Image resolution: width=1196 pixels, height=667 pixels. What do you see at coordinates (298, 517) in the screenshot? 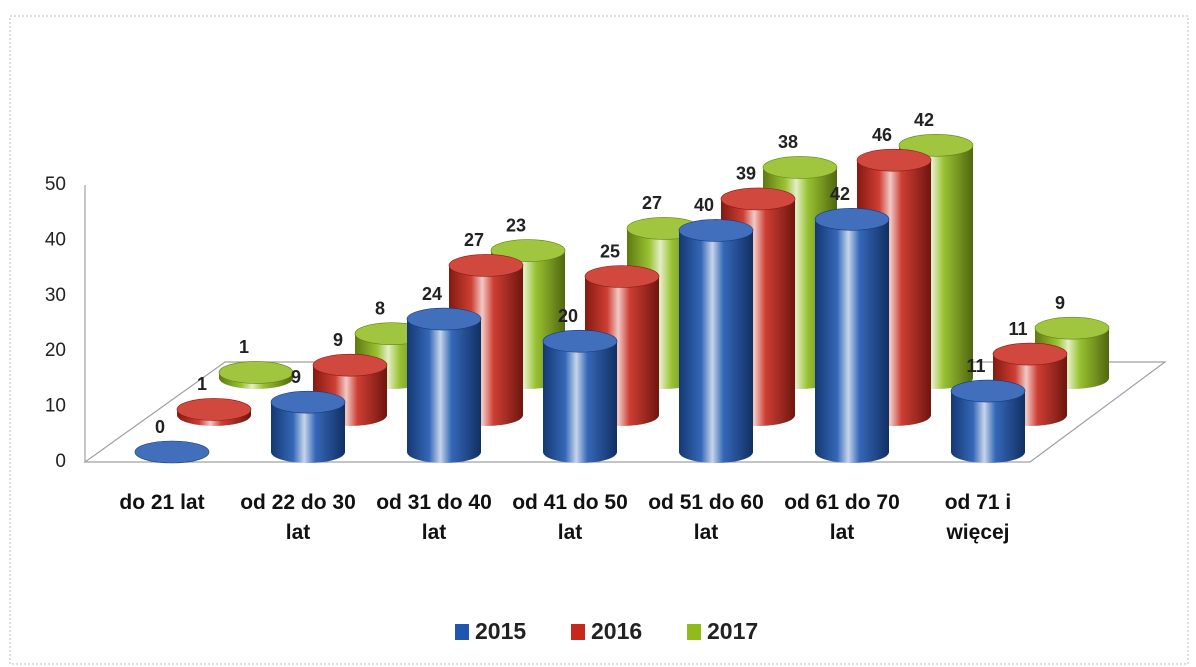
I see `x-tick-label: od 22 do 30 lat` at bounding box center [298, 517].